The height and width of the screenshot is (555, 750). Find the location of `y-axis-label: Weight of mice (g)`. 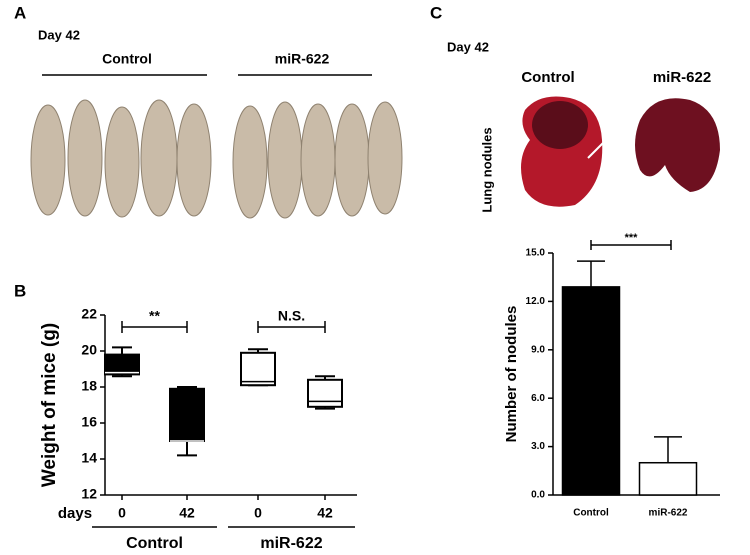

y-axis-label: Weight of mice (g) is located at coordinates (49, 405).